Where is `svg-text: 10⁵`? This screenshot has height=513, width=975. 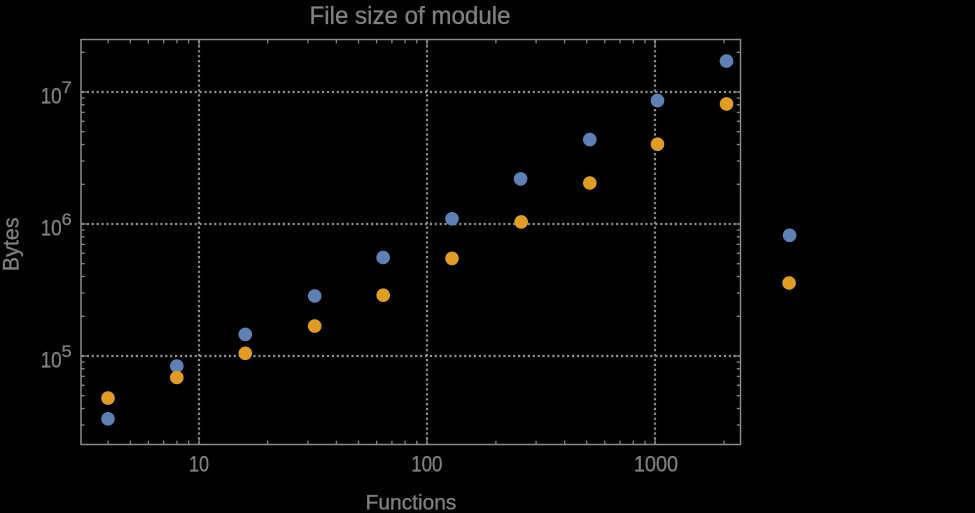
svg-text: 10⁵ is located at coordinates (56, 357).